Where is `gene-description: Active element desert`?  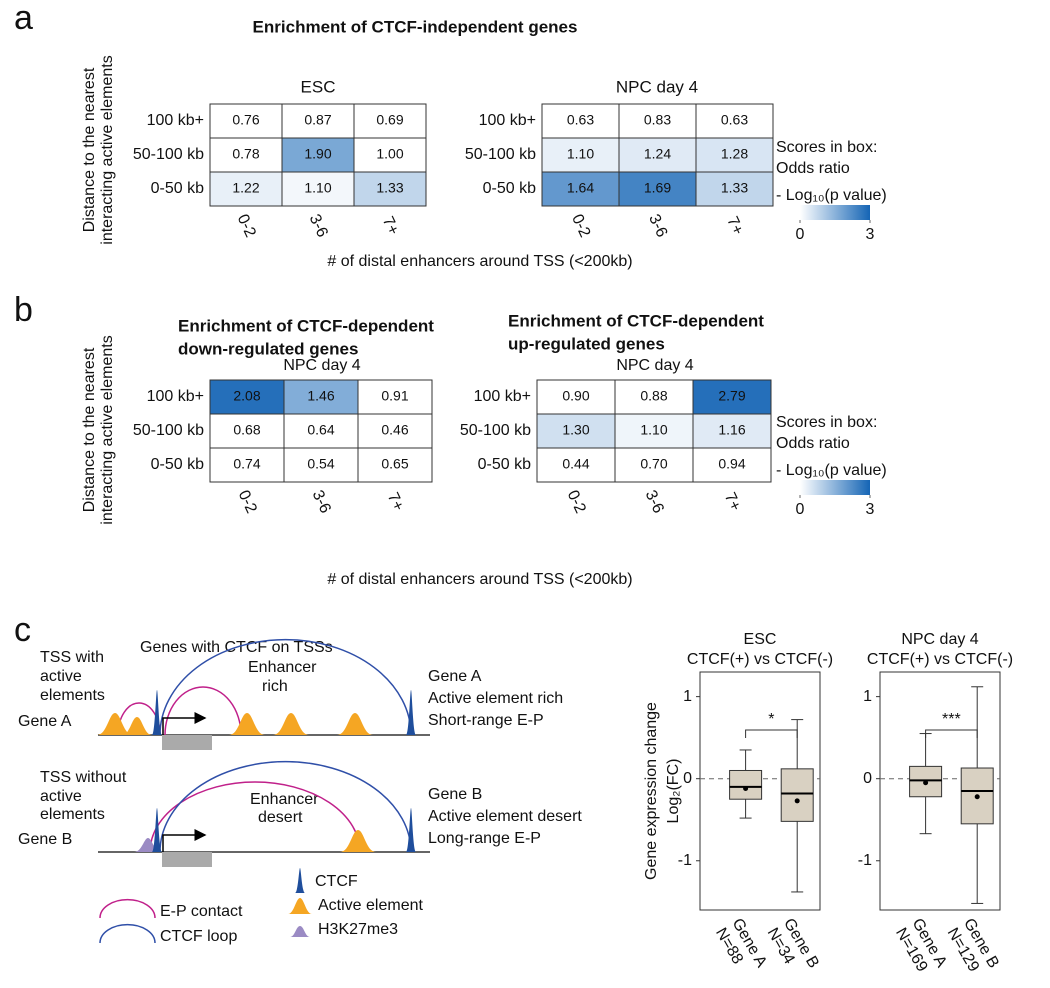 gene-description: Active element desert is located at coordinates (505, 816).